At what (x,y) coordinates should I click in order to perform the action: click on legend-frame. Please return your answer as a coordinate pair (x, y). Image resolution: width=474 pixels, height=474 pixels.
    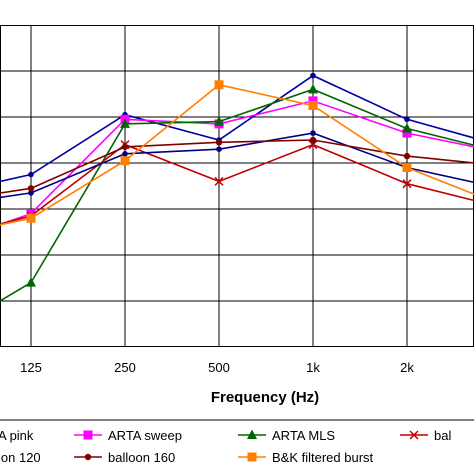
    Looking at the image, I should click on (237, 446).